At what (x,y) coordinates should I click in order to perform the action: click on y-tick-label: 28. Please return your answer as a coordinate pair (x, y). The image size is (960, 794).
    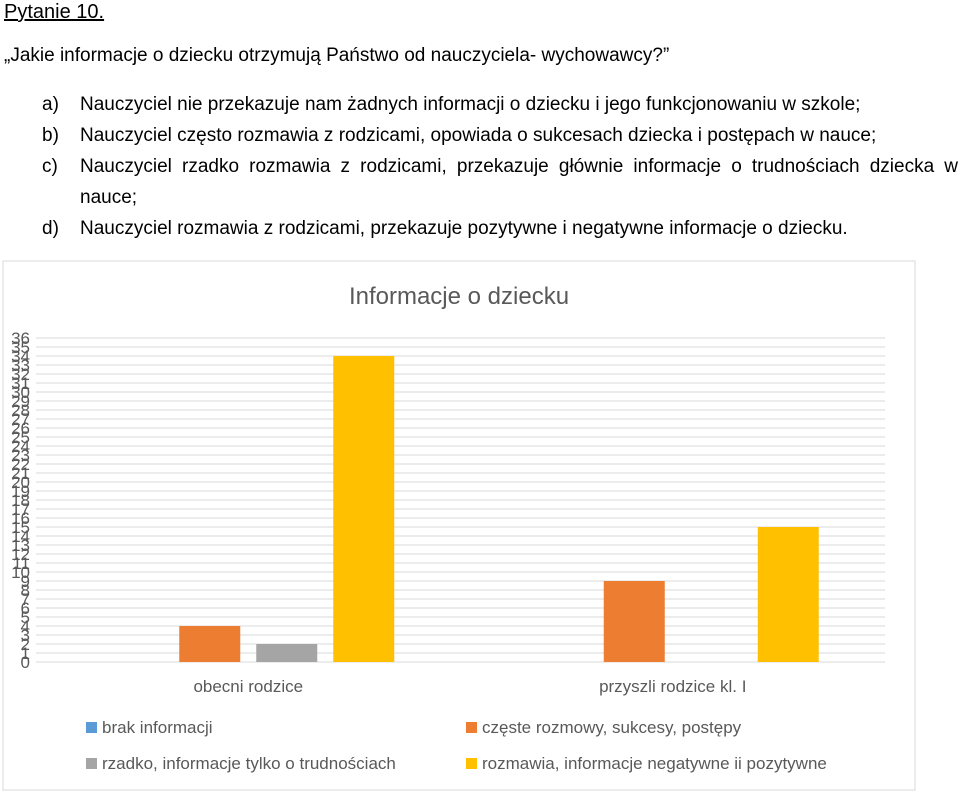
    Looking at the image, I should click on (20, 410).